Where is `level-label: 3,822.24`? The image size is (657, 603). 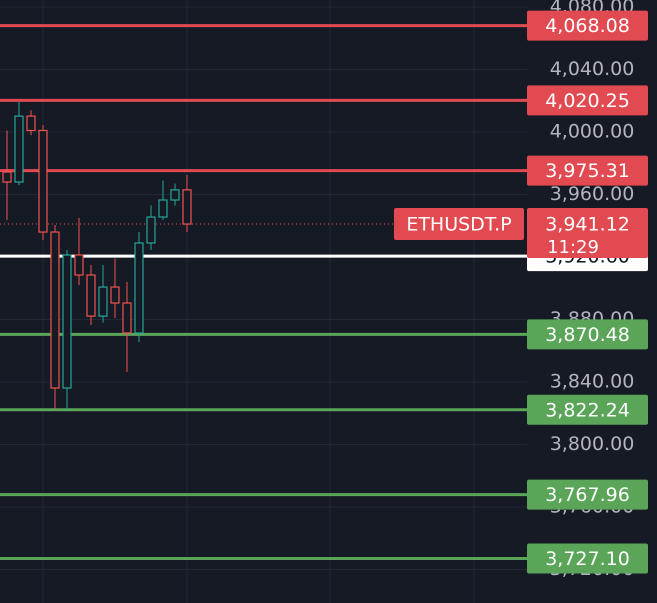
level-label: 3,822.24 is located at coordinates (587, 410).